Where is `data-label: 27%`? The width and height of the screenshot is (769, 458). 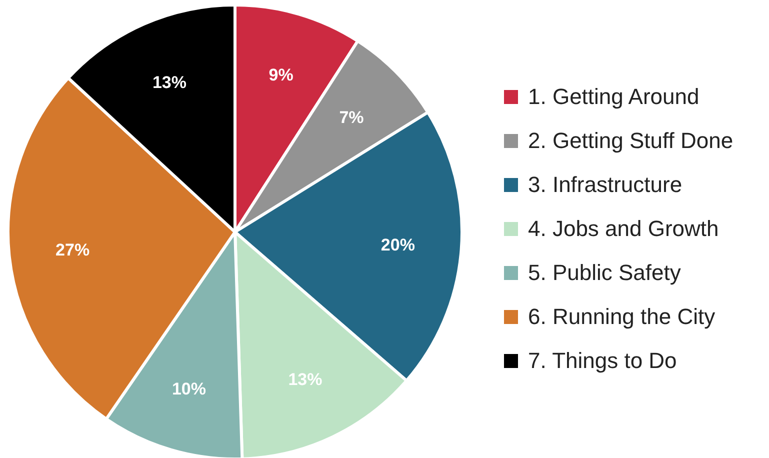
data-label: 27% is located at coordinates (73, 250).